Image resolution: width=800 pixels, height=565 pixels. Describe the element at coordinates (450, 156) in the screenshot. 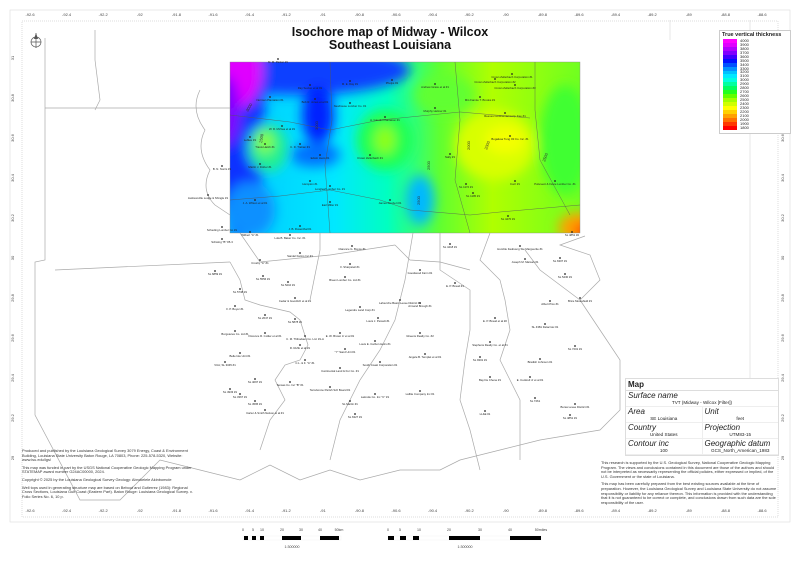

I see `well-marker: Nally #1` at that location.